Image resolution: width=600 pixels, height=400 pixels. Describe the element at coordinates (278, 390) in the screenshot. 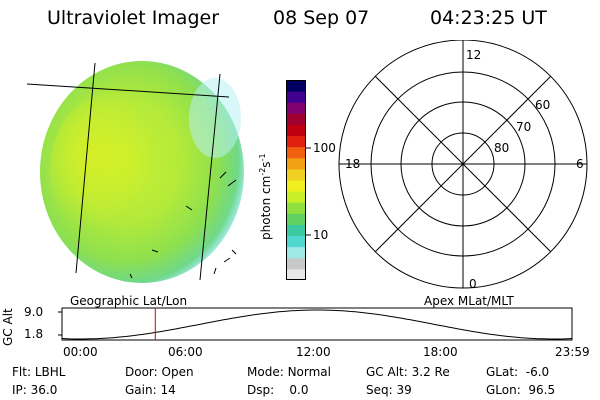

I see `status-dsp: Dsp: 0.0` at that location.